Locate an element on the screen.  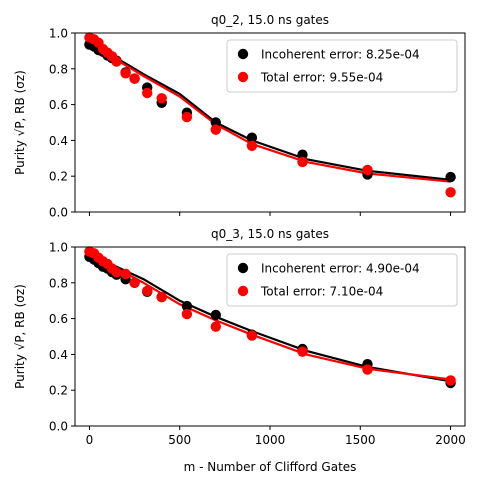
x-tick-label: 2000 is located at coordinates (450, 440).